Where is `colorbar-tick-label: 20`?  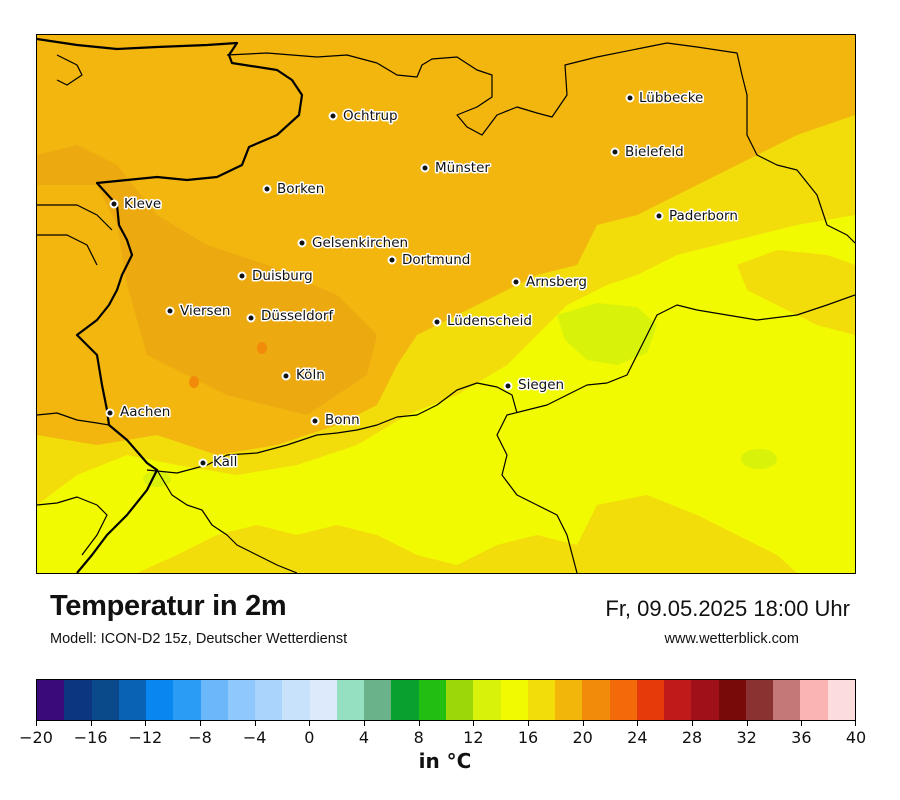 colorbar-tick-label: 20 is located at coordinates (582, 737).